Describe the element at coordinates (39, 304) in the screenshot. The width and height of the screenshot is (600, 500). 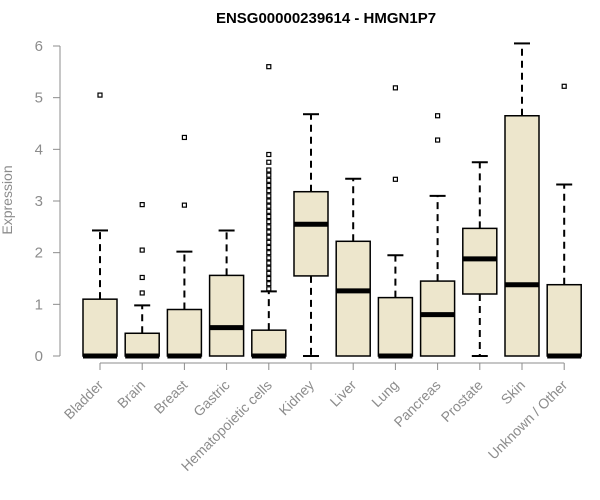
I see `y-tick-label: 1` at that location.